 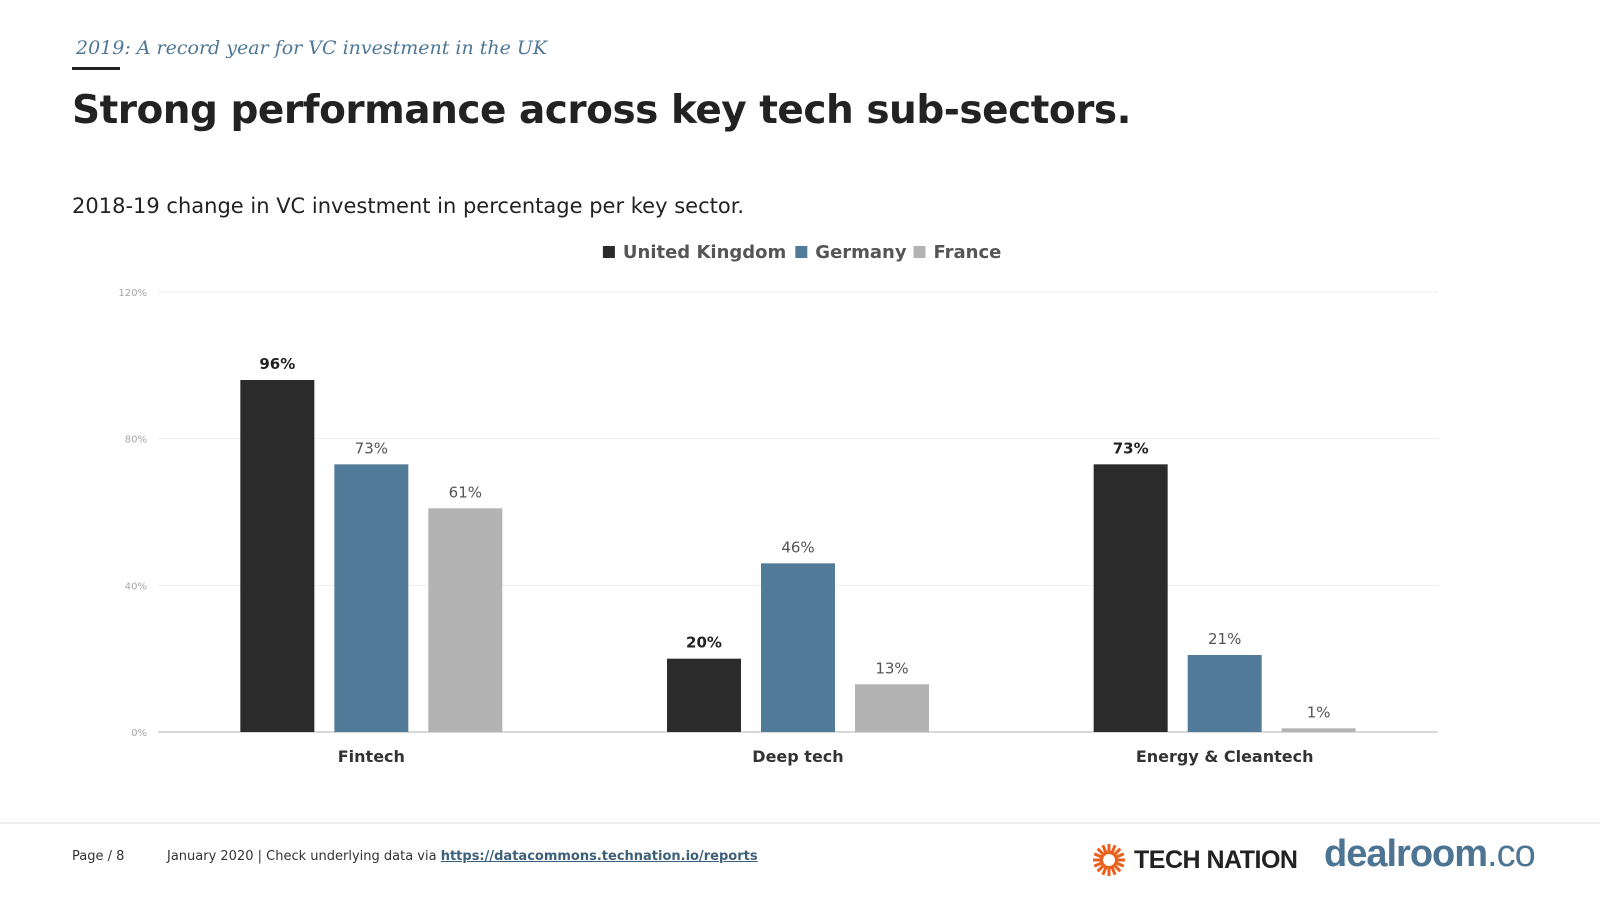 What do you see at coordinates (1511, 854) in the screenshot?
I see `dealroom-tld: .co` at bounding box center [1511, 854].